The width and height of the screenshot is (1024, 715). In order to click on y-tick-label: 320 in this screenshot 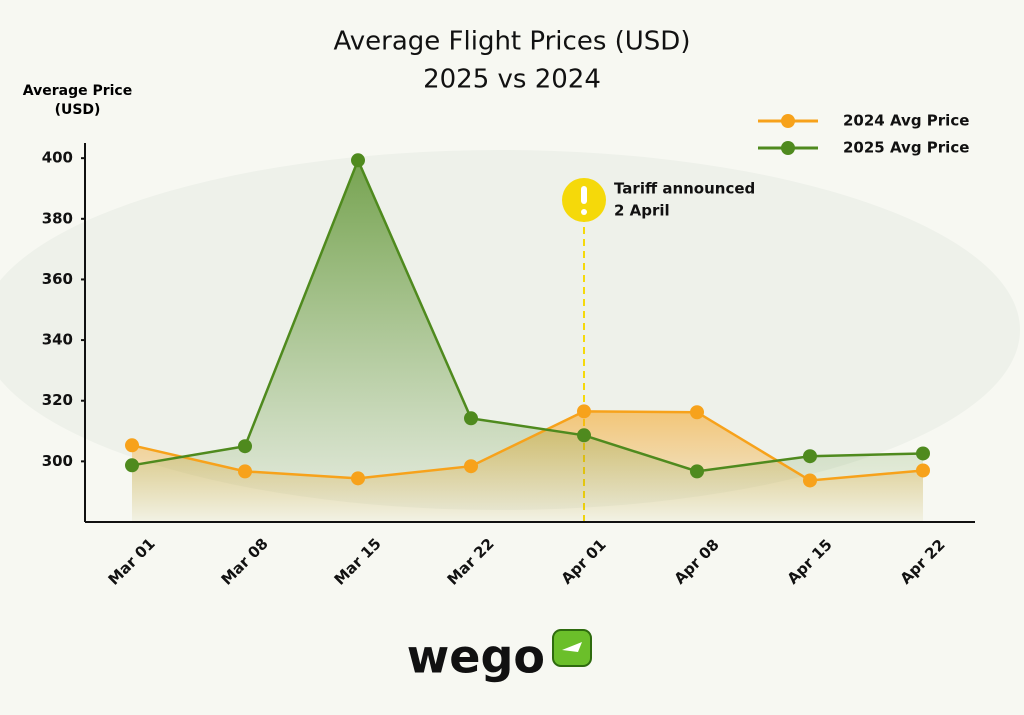, I will do `click(57, 400)`.